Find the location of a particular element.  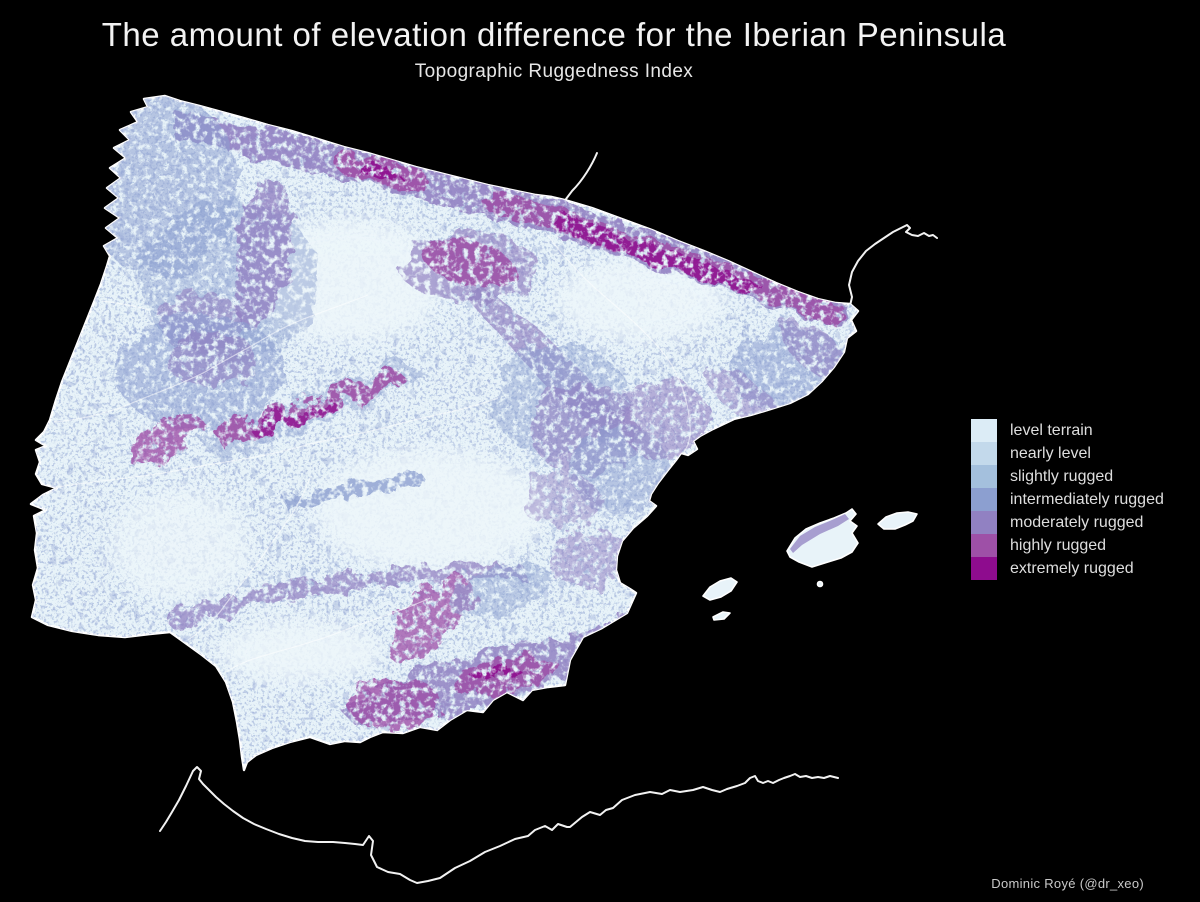

cabrera is located at coordinates (820, 584).